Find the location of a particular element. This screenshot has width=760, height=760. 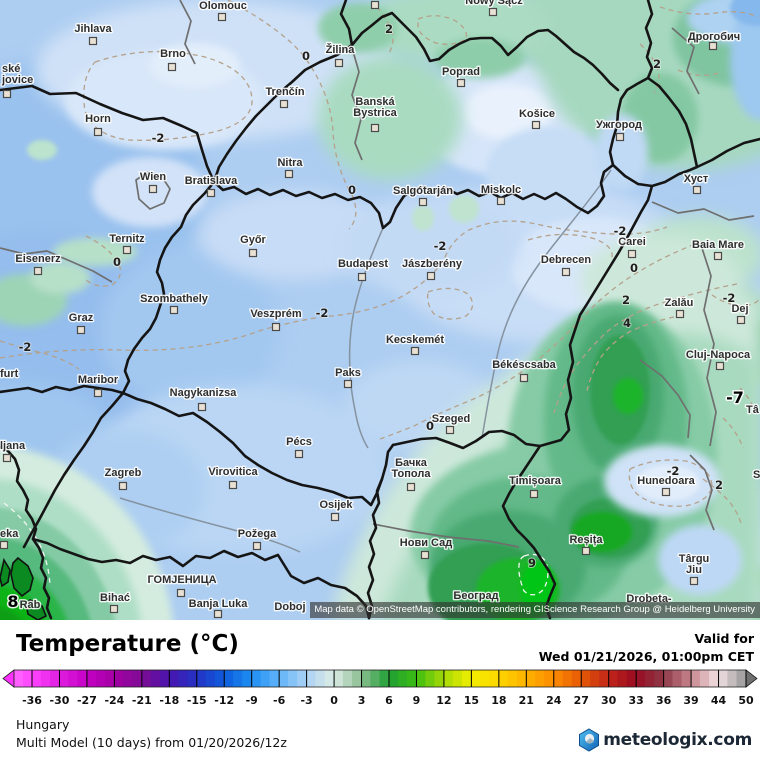

city-label: Trenčín is located at coordinates (284, 92).